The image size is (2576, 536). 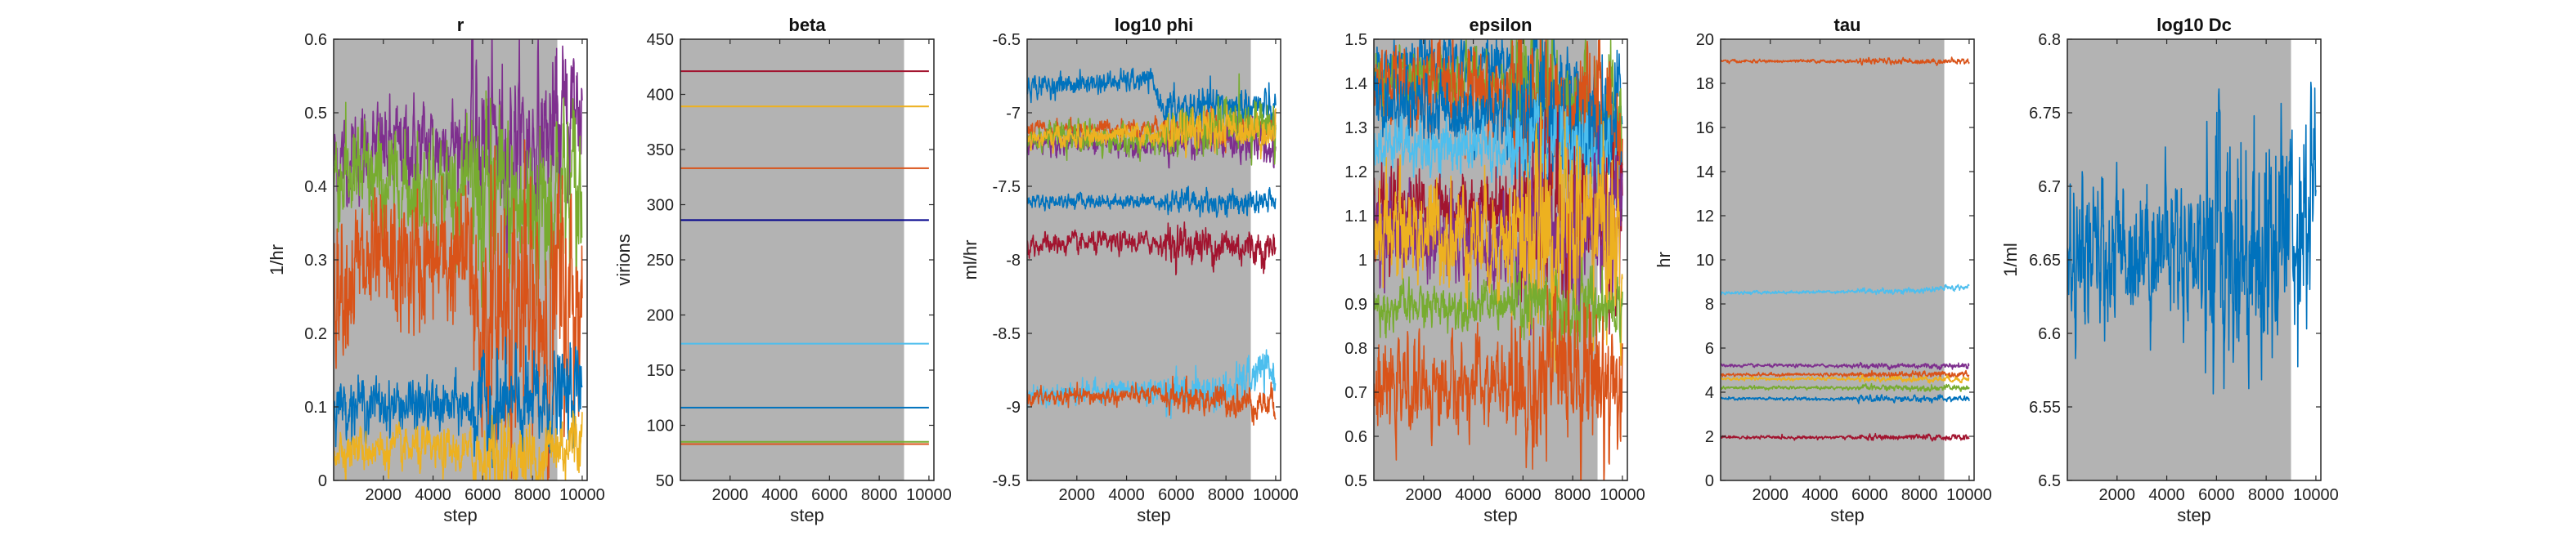 What do you see at coordinates (1007, 334) in the screenshot?
I see `y-tick-label: -8.5` at bounding box center [1007, 334].